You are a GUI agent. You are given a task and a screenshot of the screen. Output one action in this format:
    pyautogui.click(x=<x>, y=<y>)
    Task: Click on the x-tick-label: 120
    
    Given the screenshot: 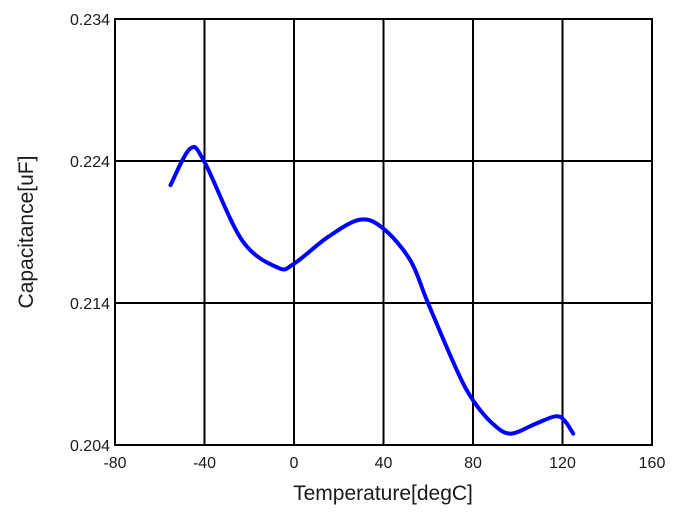 What is the action you would take?
    pyautogui.click(x=562, y=463)
    